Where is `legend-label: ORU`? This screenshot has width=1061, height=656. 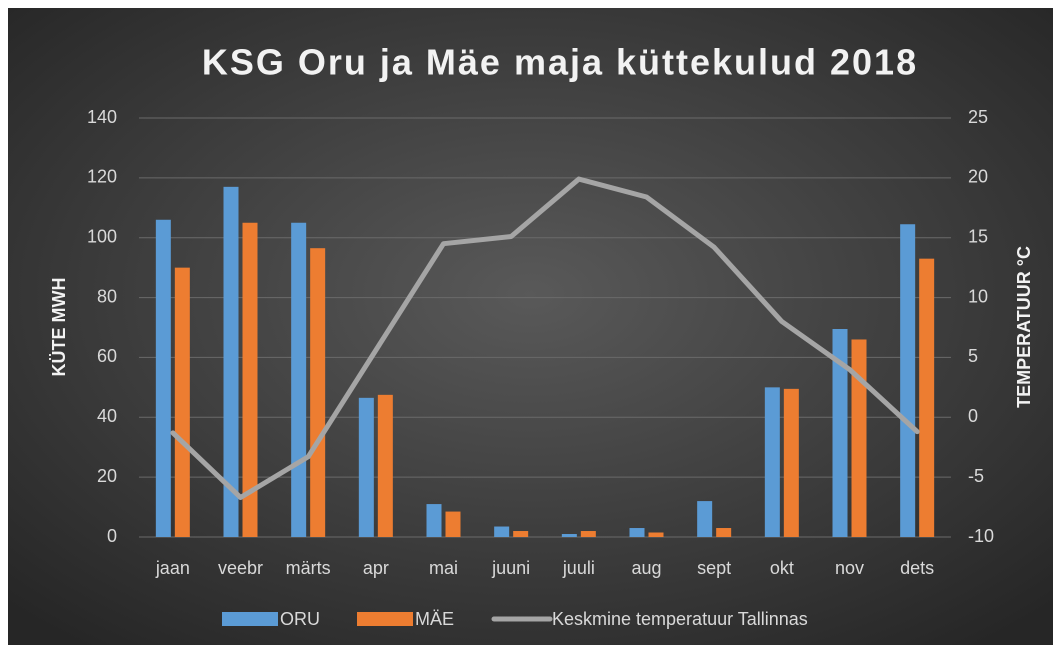
legend-label: ORU is located at coordinates (300, 619).